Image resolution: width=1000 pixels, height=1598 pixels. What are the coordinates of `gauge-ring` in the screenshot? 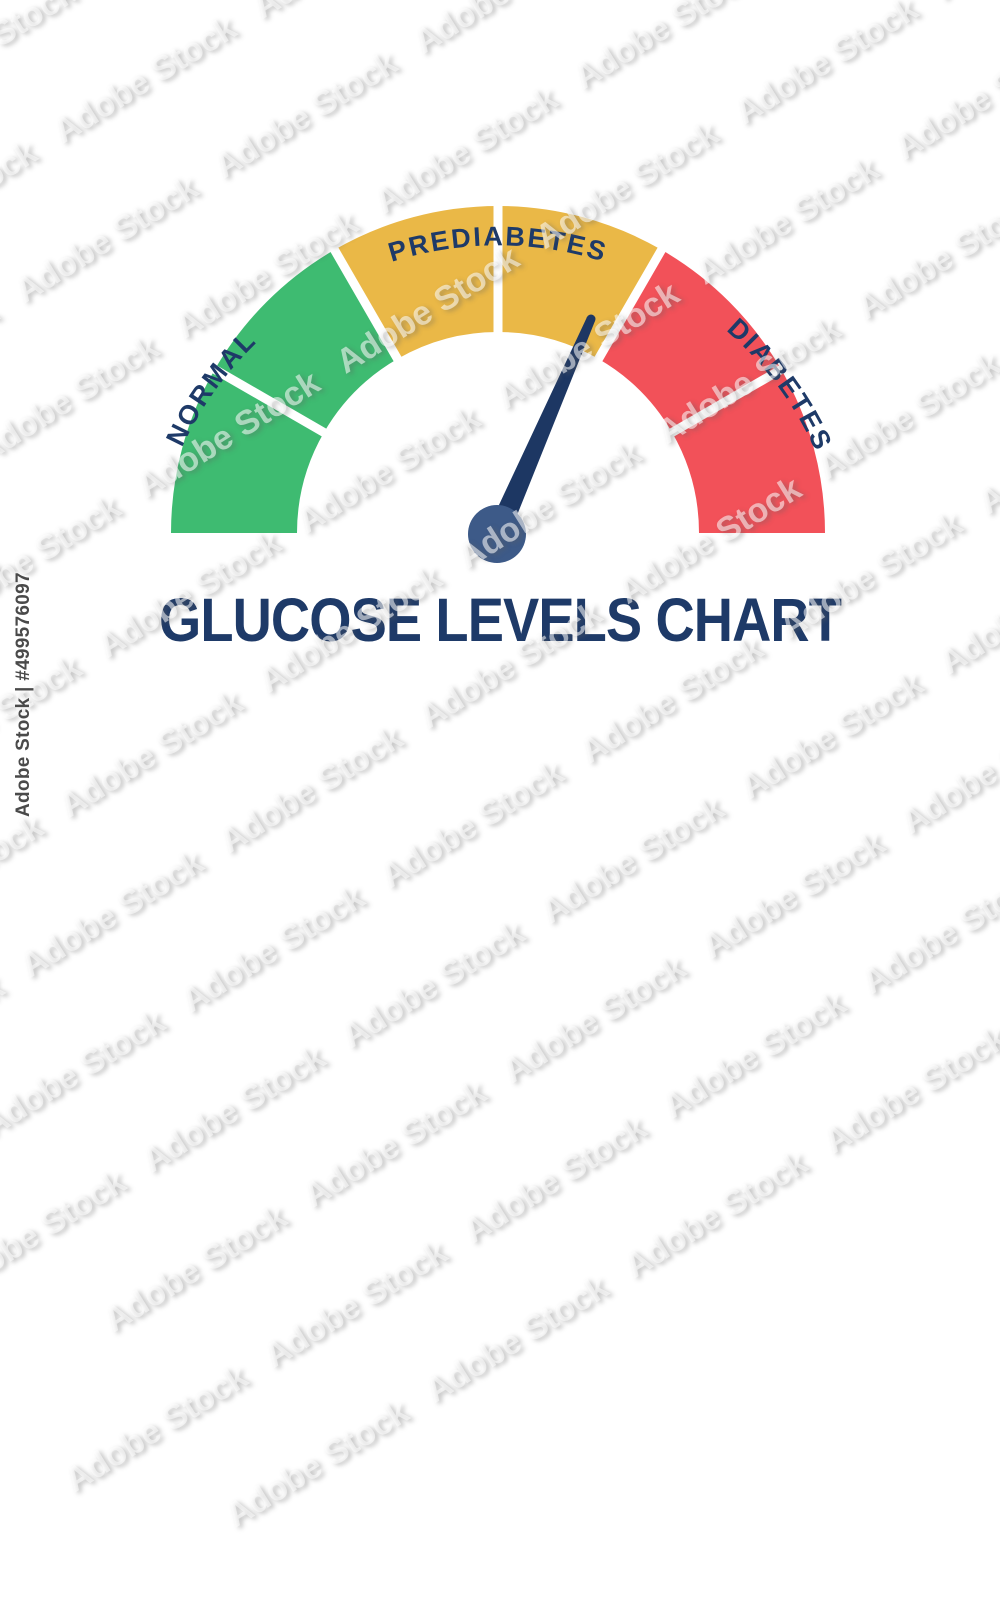 It's located at (498, 369).